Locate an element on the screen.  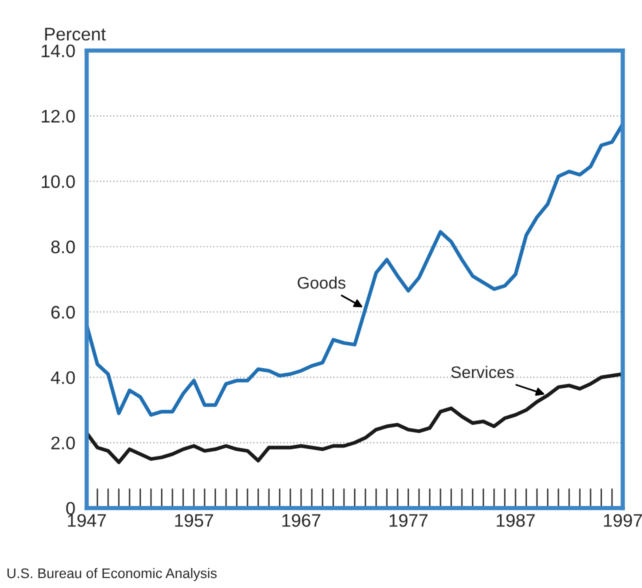
x-tick-label: 1947 is located at coordinates (87, 520).